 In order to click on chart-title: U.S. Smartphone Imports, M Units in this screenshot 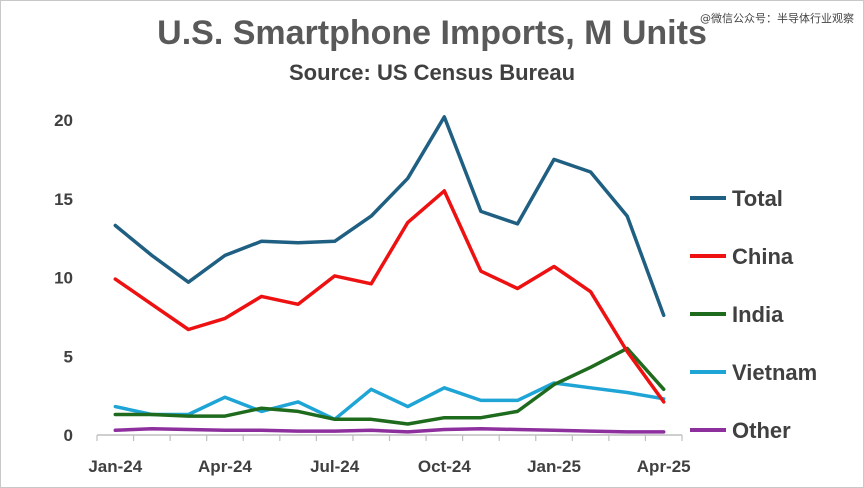, I will do `click(432, 33)`.